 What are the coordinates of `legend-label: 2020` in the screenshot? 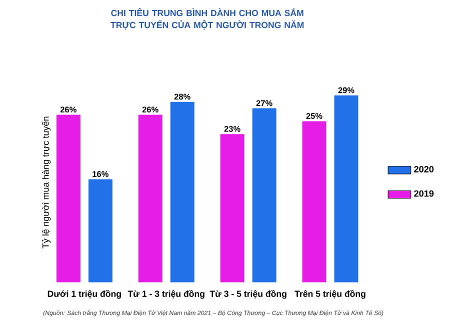 It's located at (424, 169).